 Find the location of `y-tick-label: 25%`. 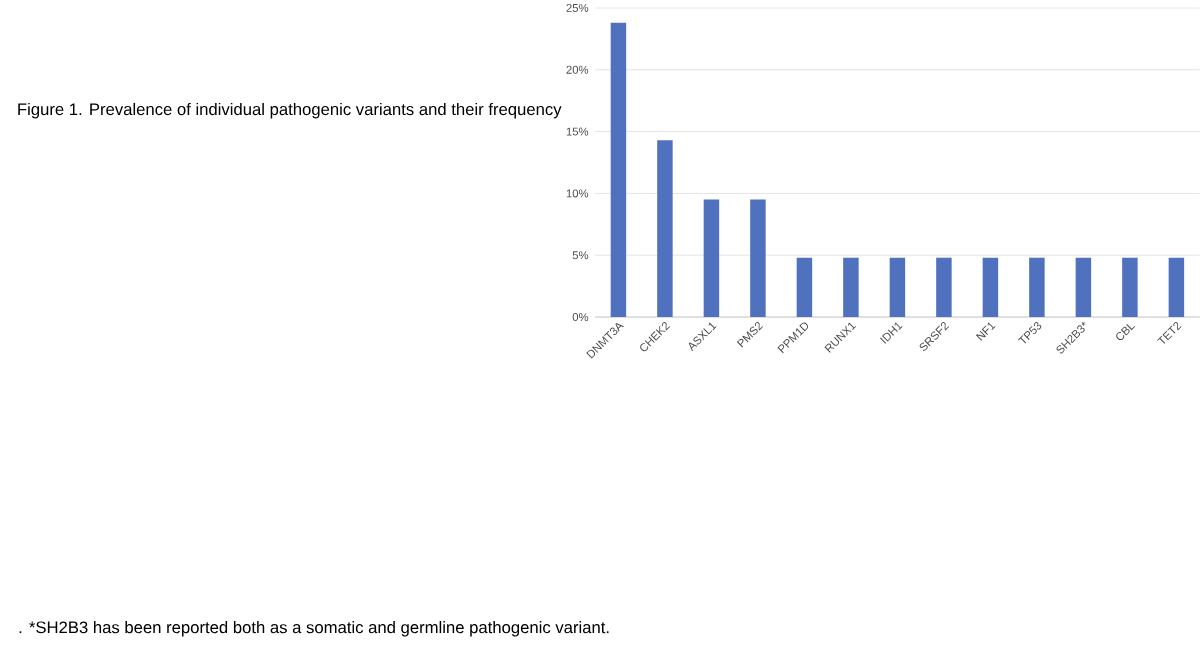

y-tick-label: 25% is located at coordinates (577, 7).